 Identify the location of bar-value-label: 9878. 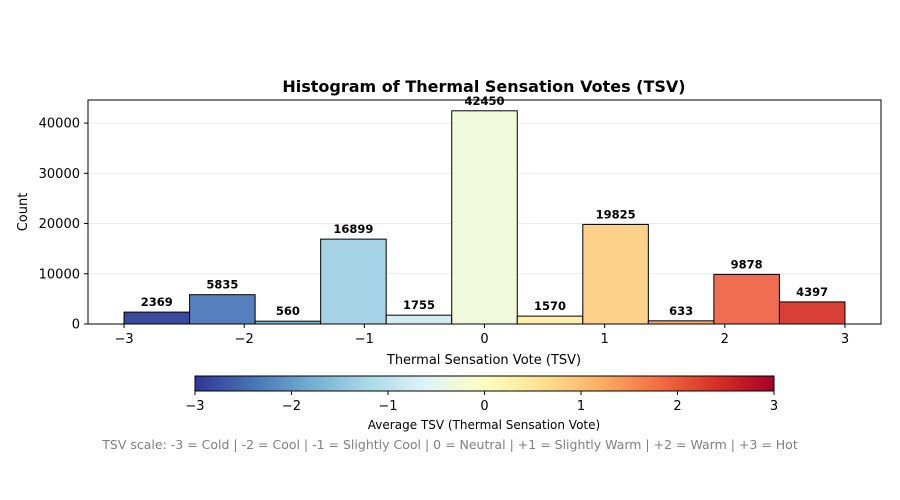
(747, 264).